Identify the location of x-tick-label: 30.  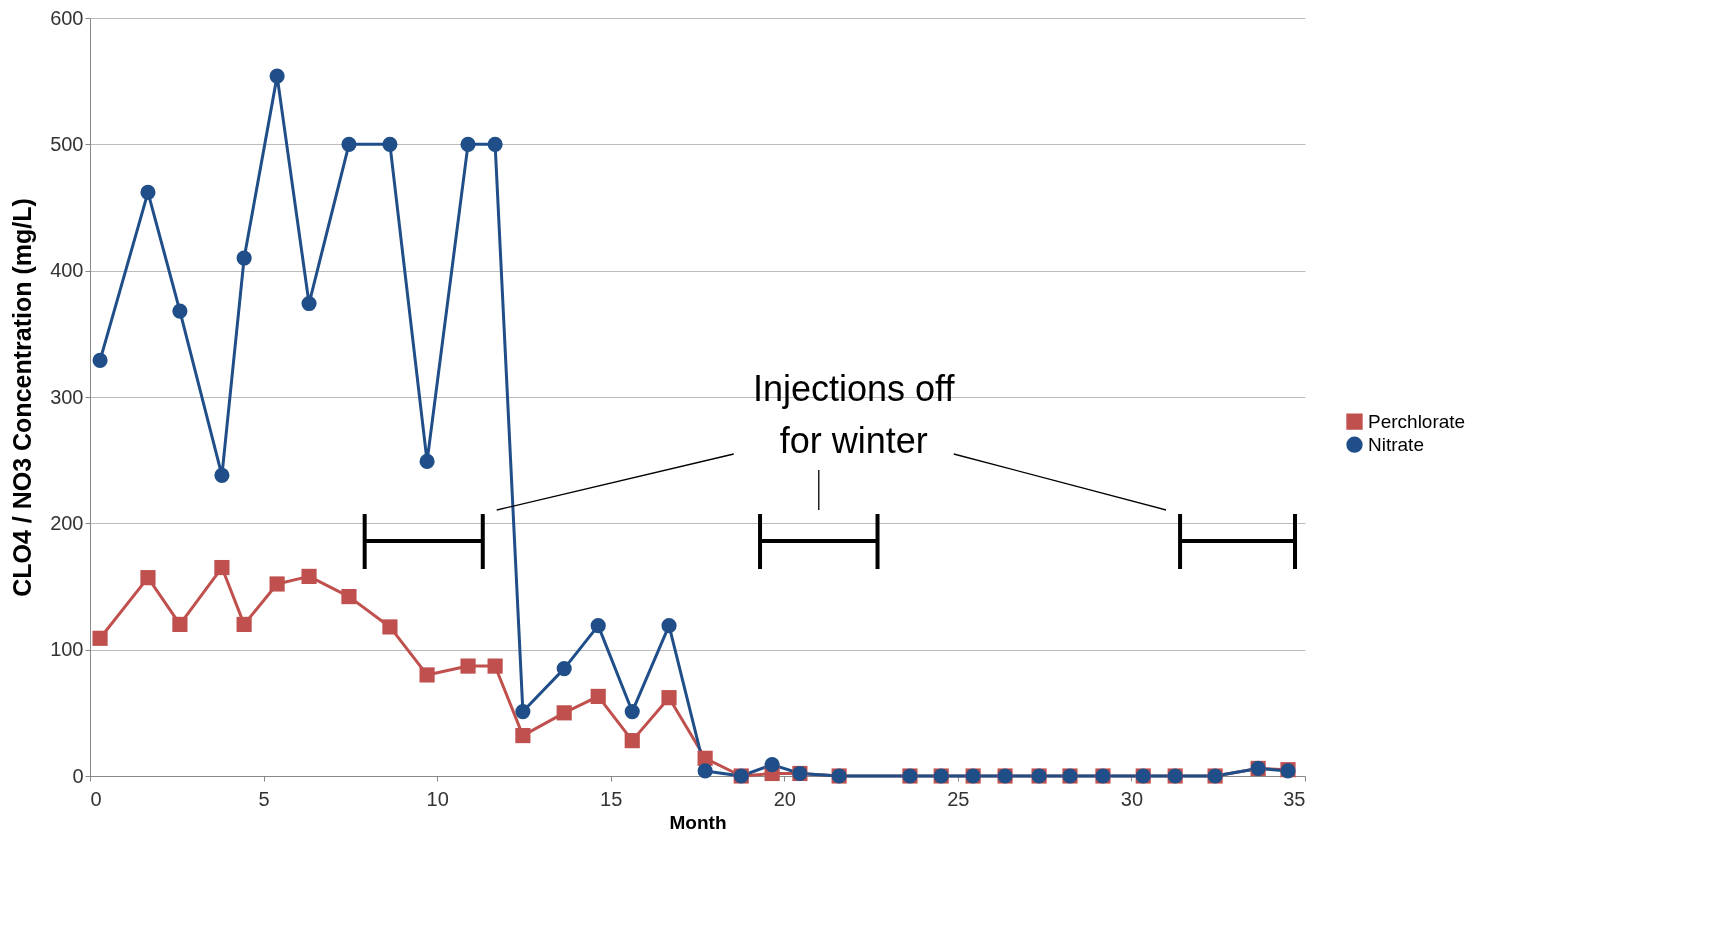
(1132, 798).